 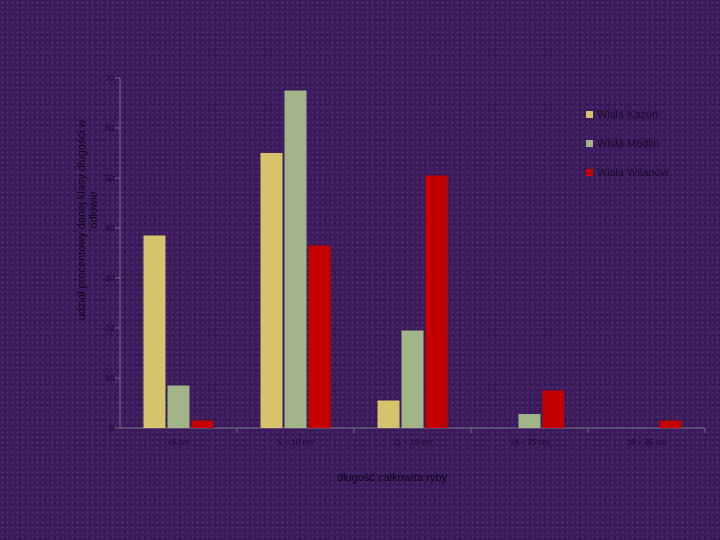 I want to click on legend: Wisła Kazuń Wisła Modlin Wisła Wilanów, so click(x=627, y=144).